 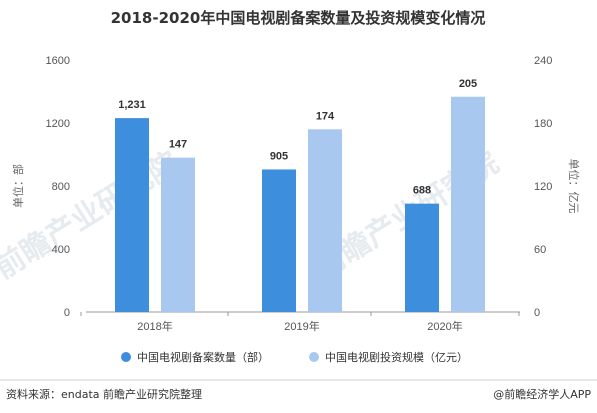 What do you see at coordinates (67, 313) in the screenshot?
I see `left-tick-label: 0` at bounding box center [67, 313].